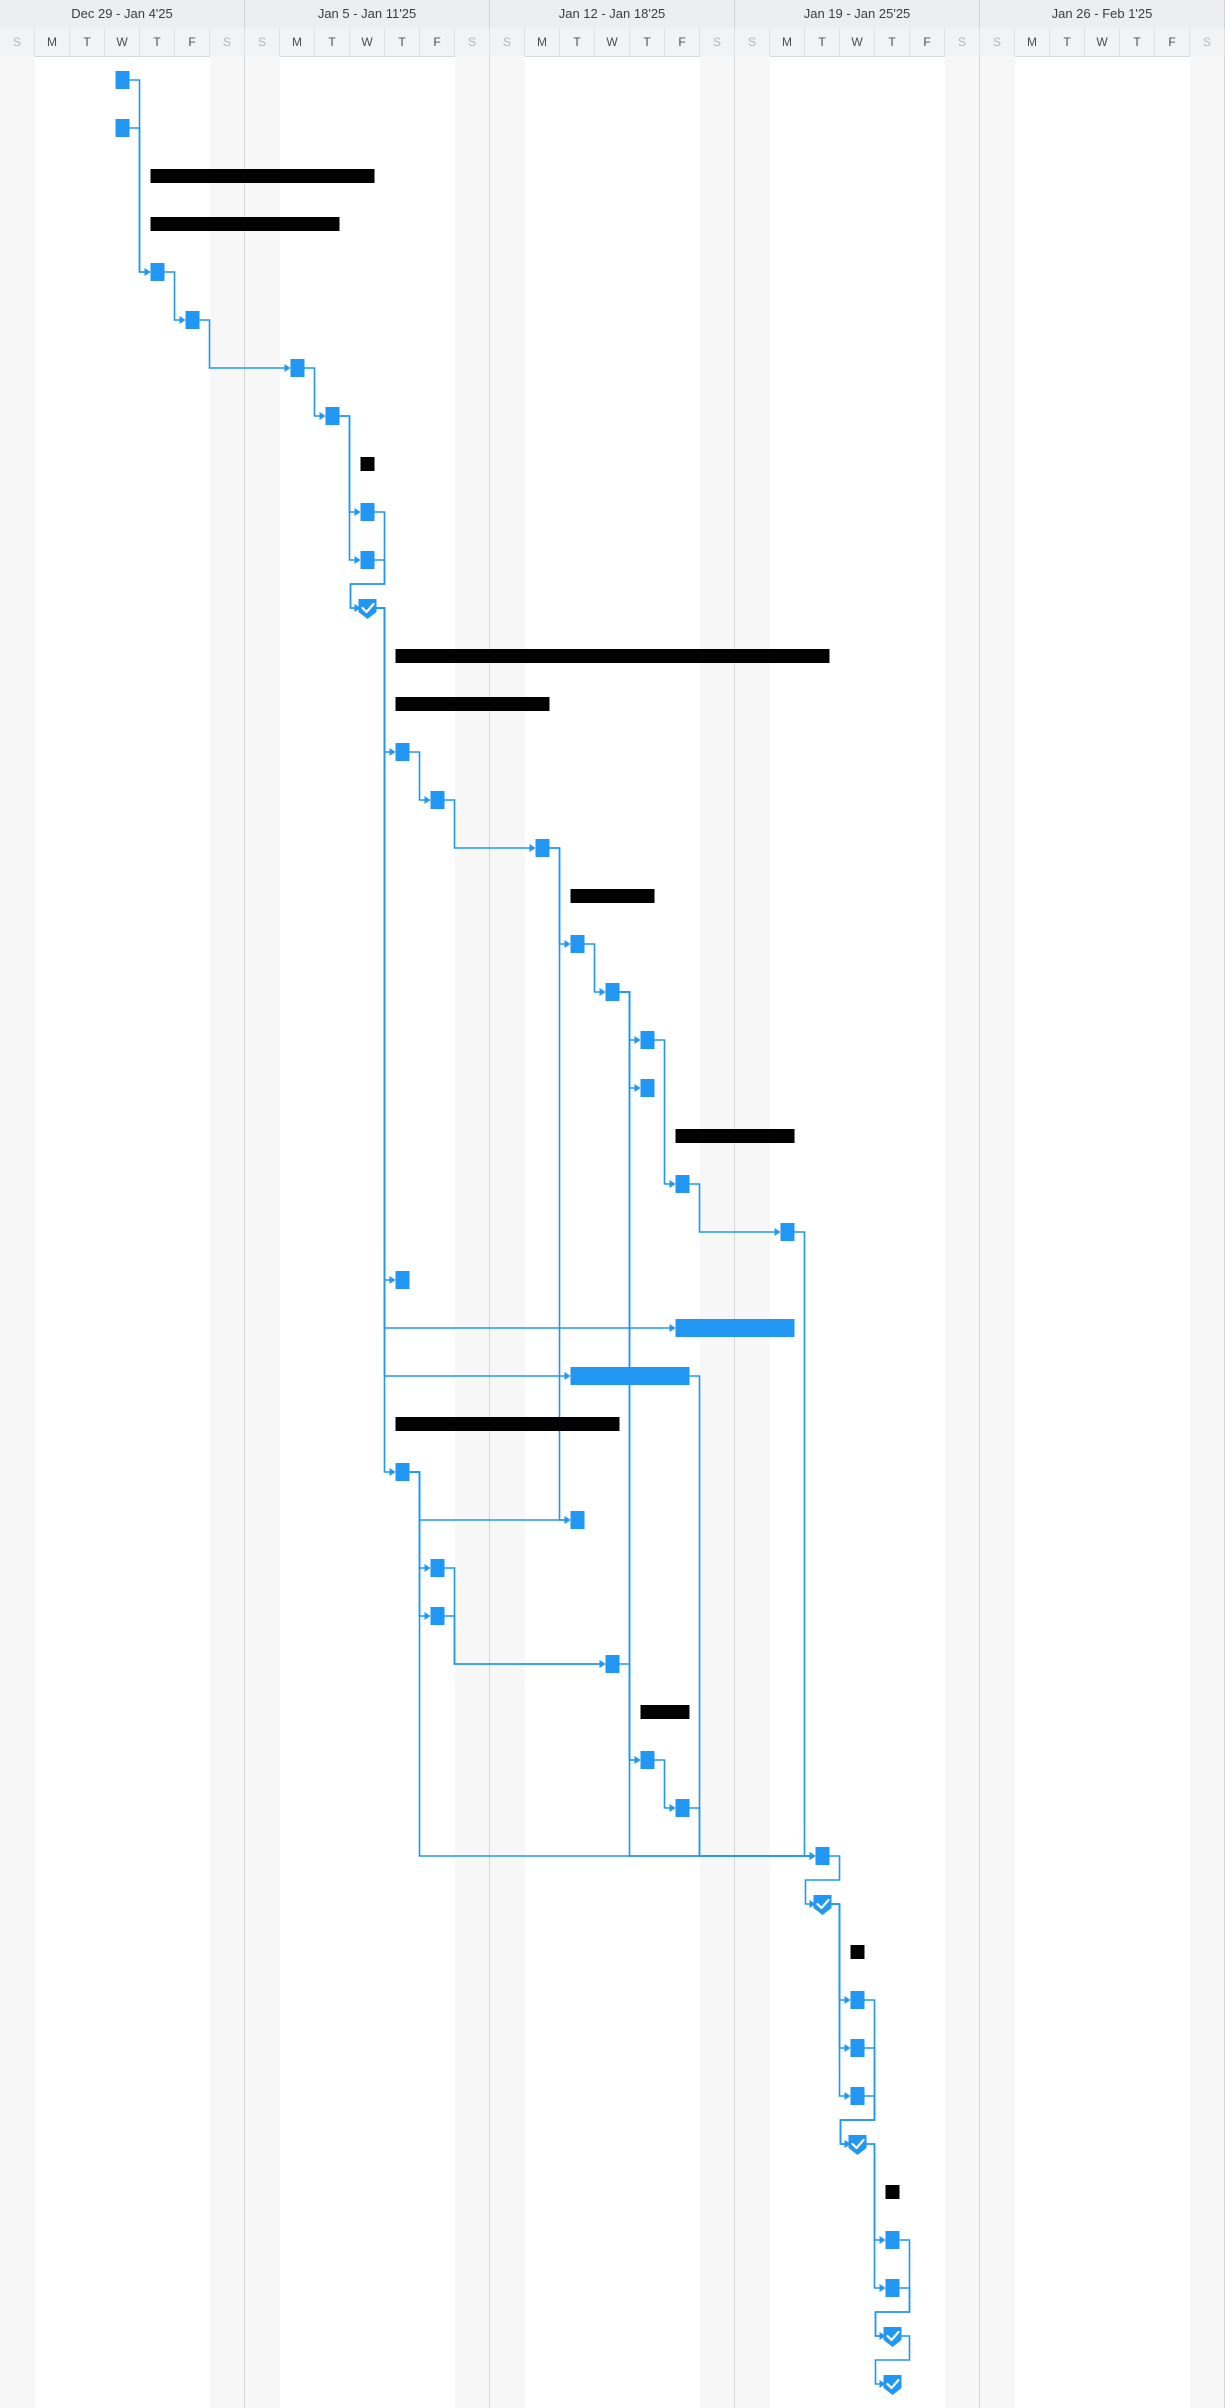  Describe the element at coordinates (367, 14) in the screenshot. I see `week-header-cell: Jan 5 - Jan 11'25` at that location.